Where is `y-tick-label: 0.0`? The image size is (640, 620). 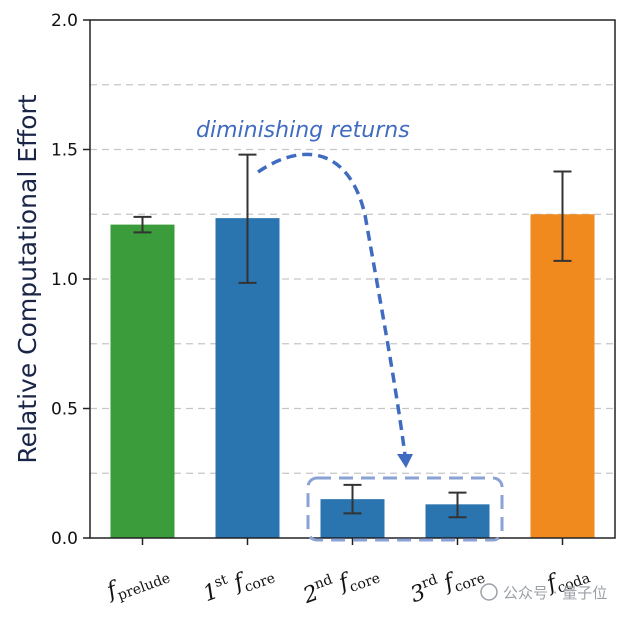 y-tick-label: 0.0 is located at coordinates (64, 539).